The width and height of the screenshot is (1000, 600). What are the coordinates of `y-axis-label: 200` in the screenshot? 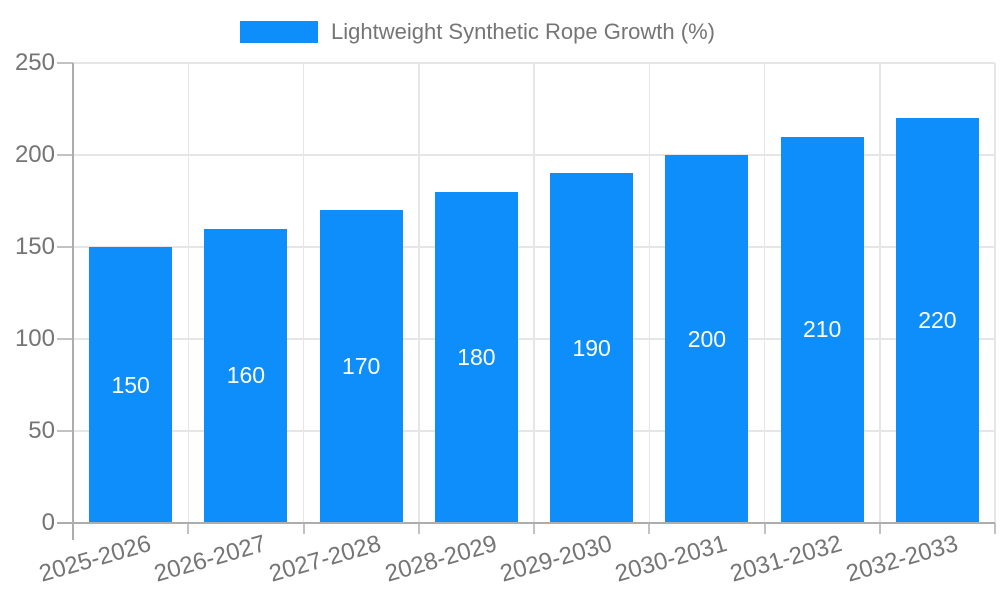 It's located at (34, 154).